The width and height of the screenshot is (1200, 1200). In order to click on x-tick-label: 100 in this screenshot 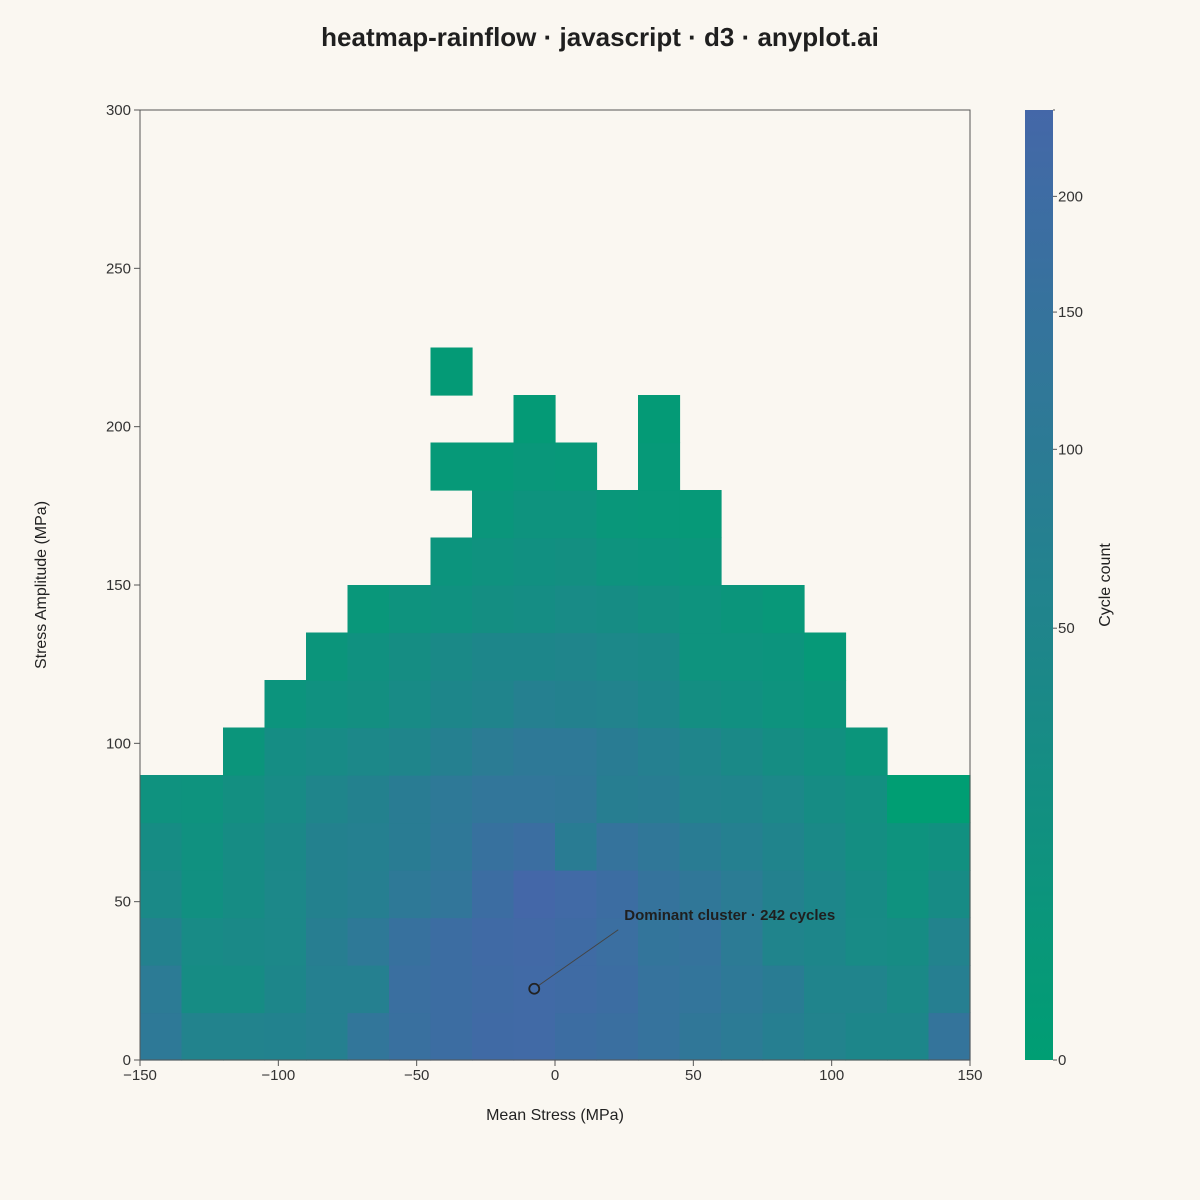, I will do `click(831, 1075)`.